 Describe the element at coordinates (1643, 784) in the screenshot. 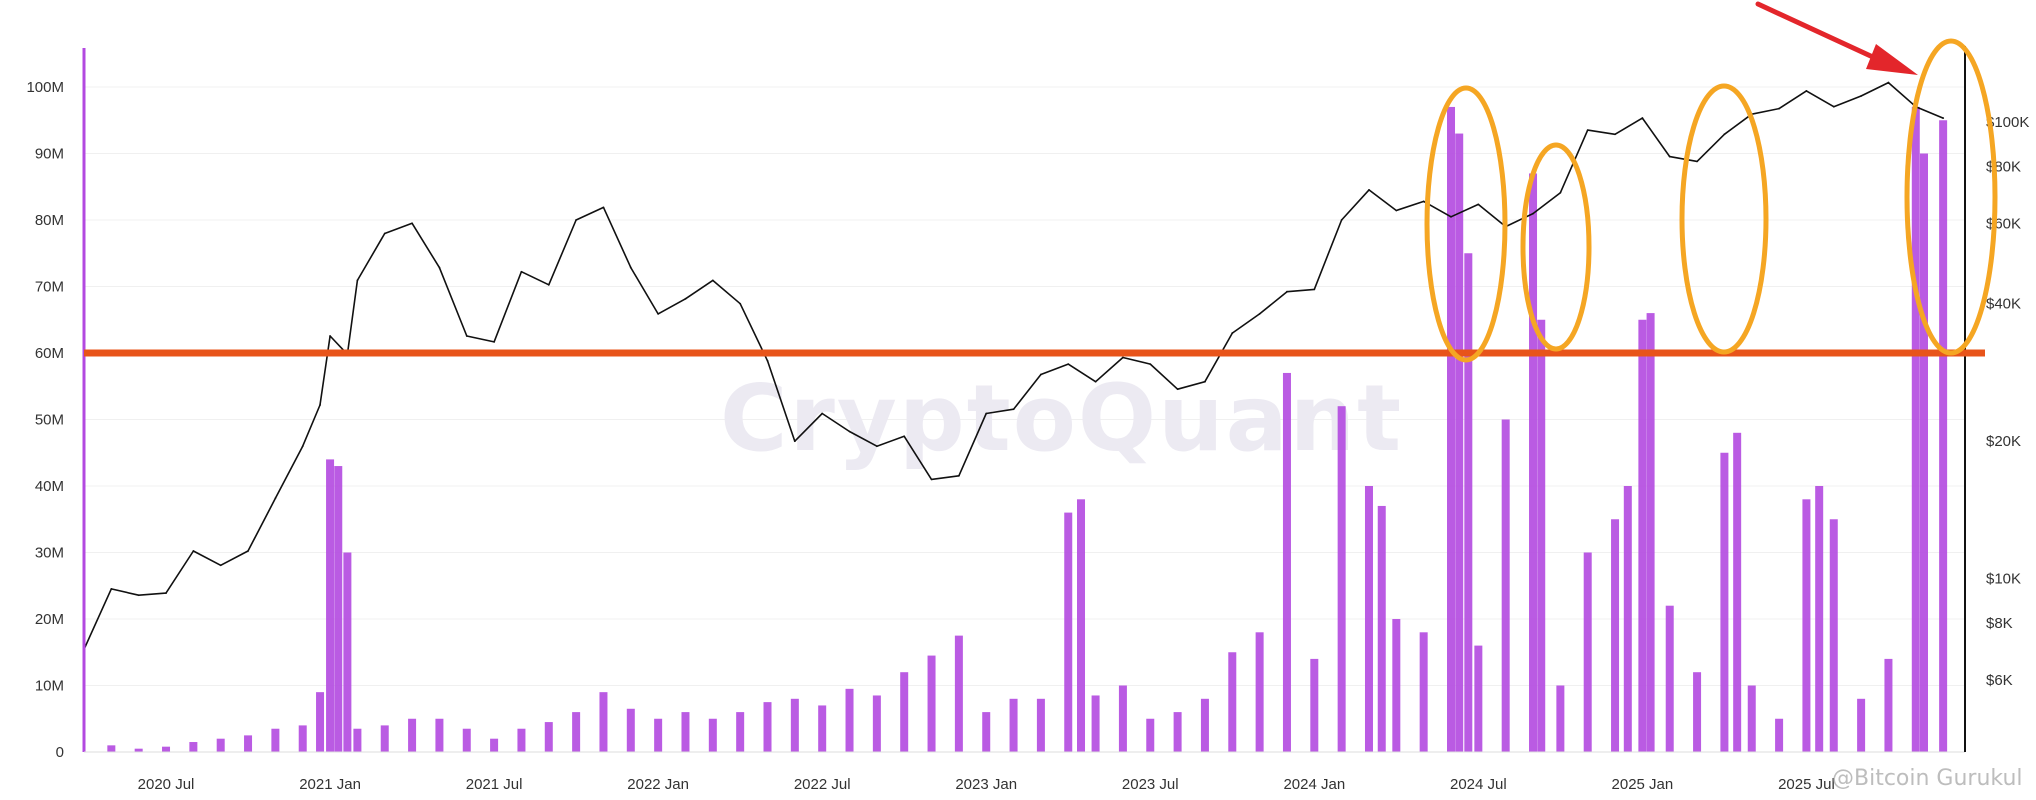

I see `x-tick-label-9: 2025 Jan` at that location.